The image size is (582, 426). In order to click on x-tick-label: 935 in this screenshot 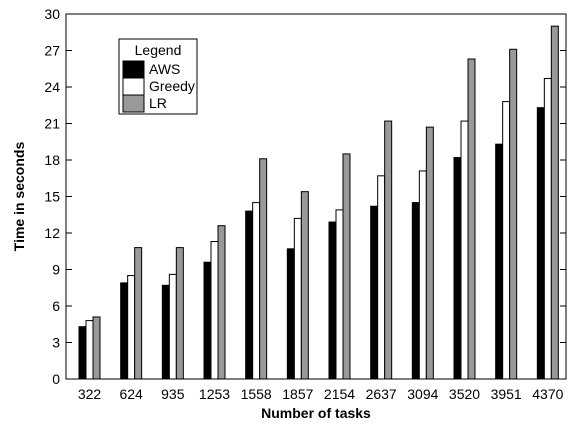, I will do `click(173, 394)`.